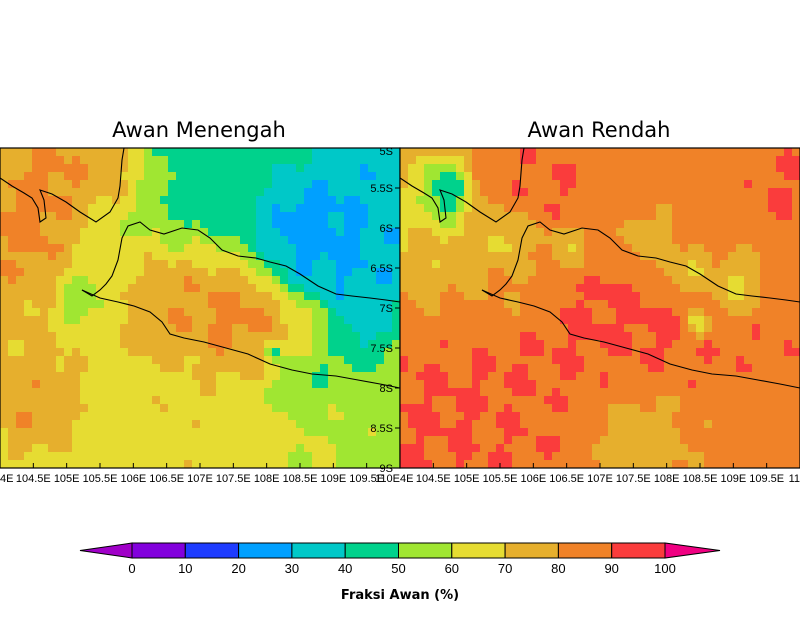 This screenshot has width=800, height=618. What do you see at coordinates (199, 130) in the screenshot?
I see `panel-title-menengah: Awan Menengah` at bounding box center [199, 130].